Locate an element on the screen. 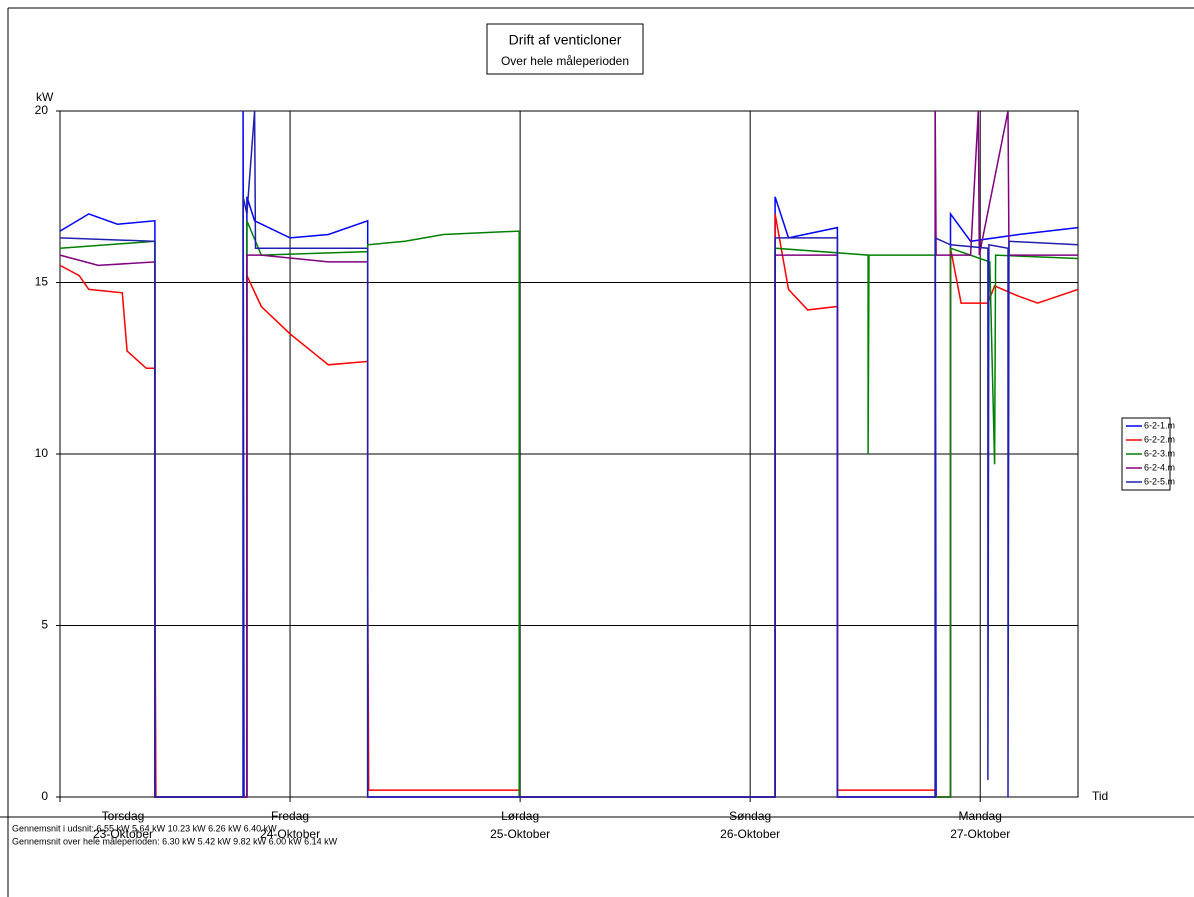 This screenshot has width=1194, height=897. x-tick-label: Mandag is located at coordinates (980, 816).